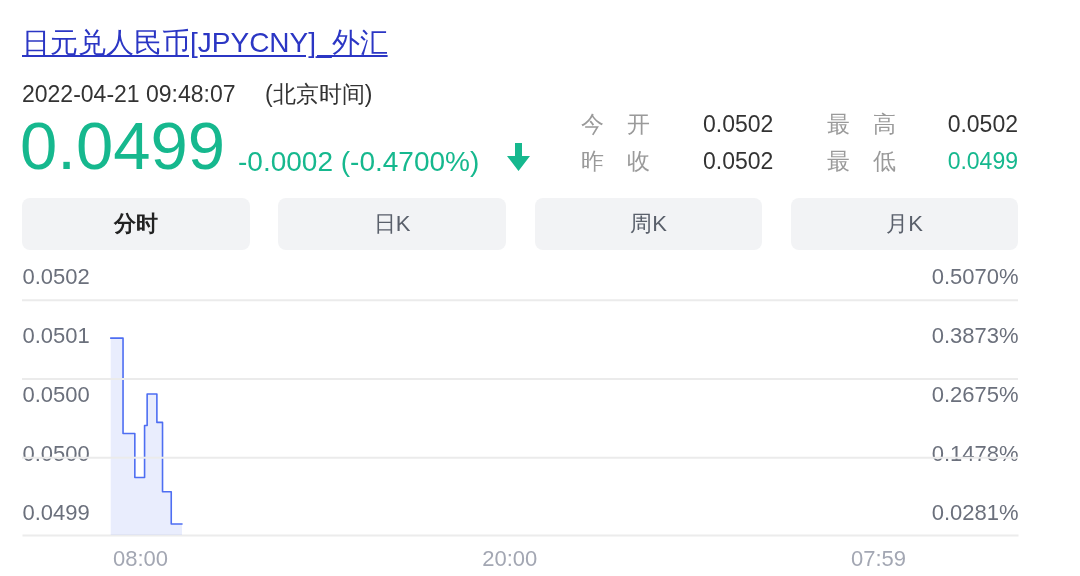  I want to click on y-tick-label: 0.0500, so click(56, 395).